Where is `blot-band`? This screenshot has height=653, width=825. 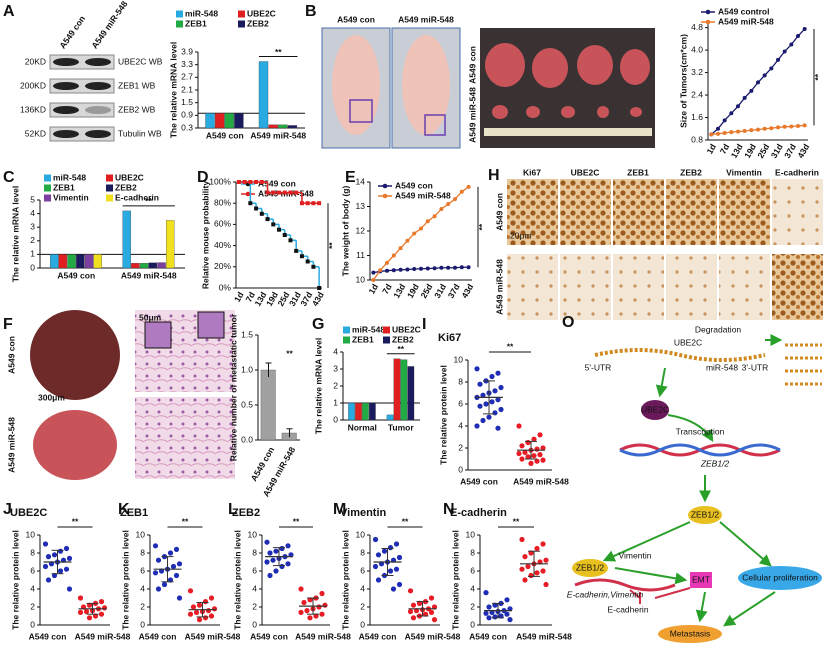
blot-band is located at coordinates (66, 134).